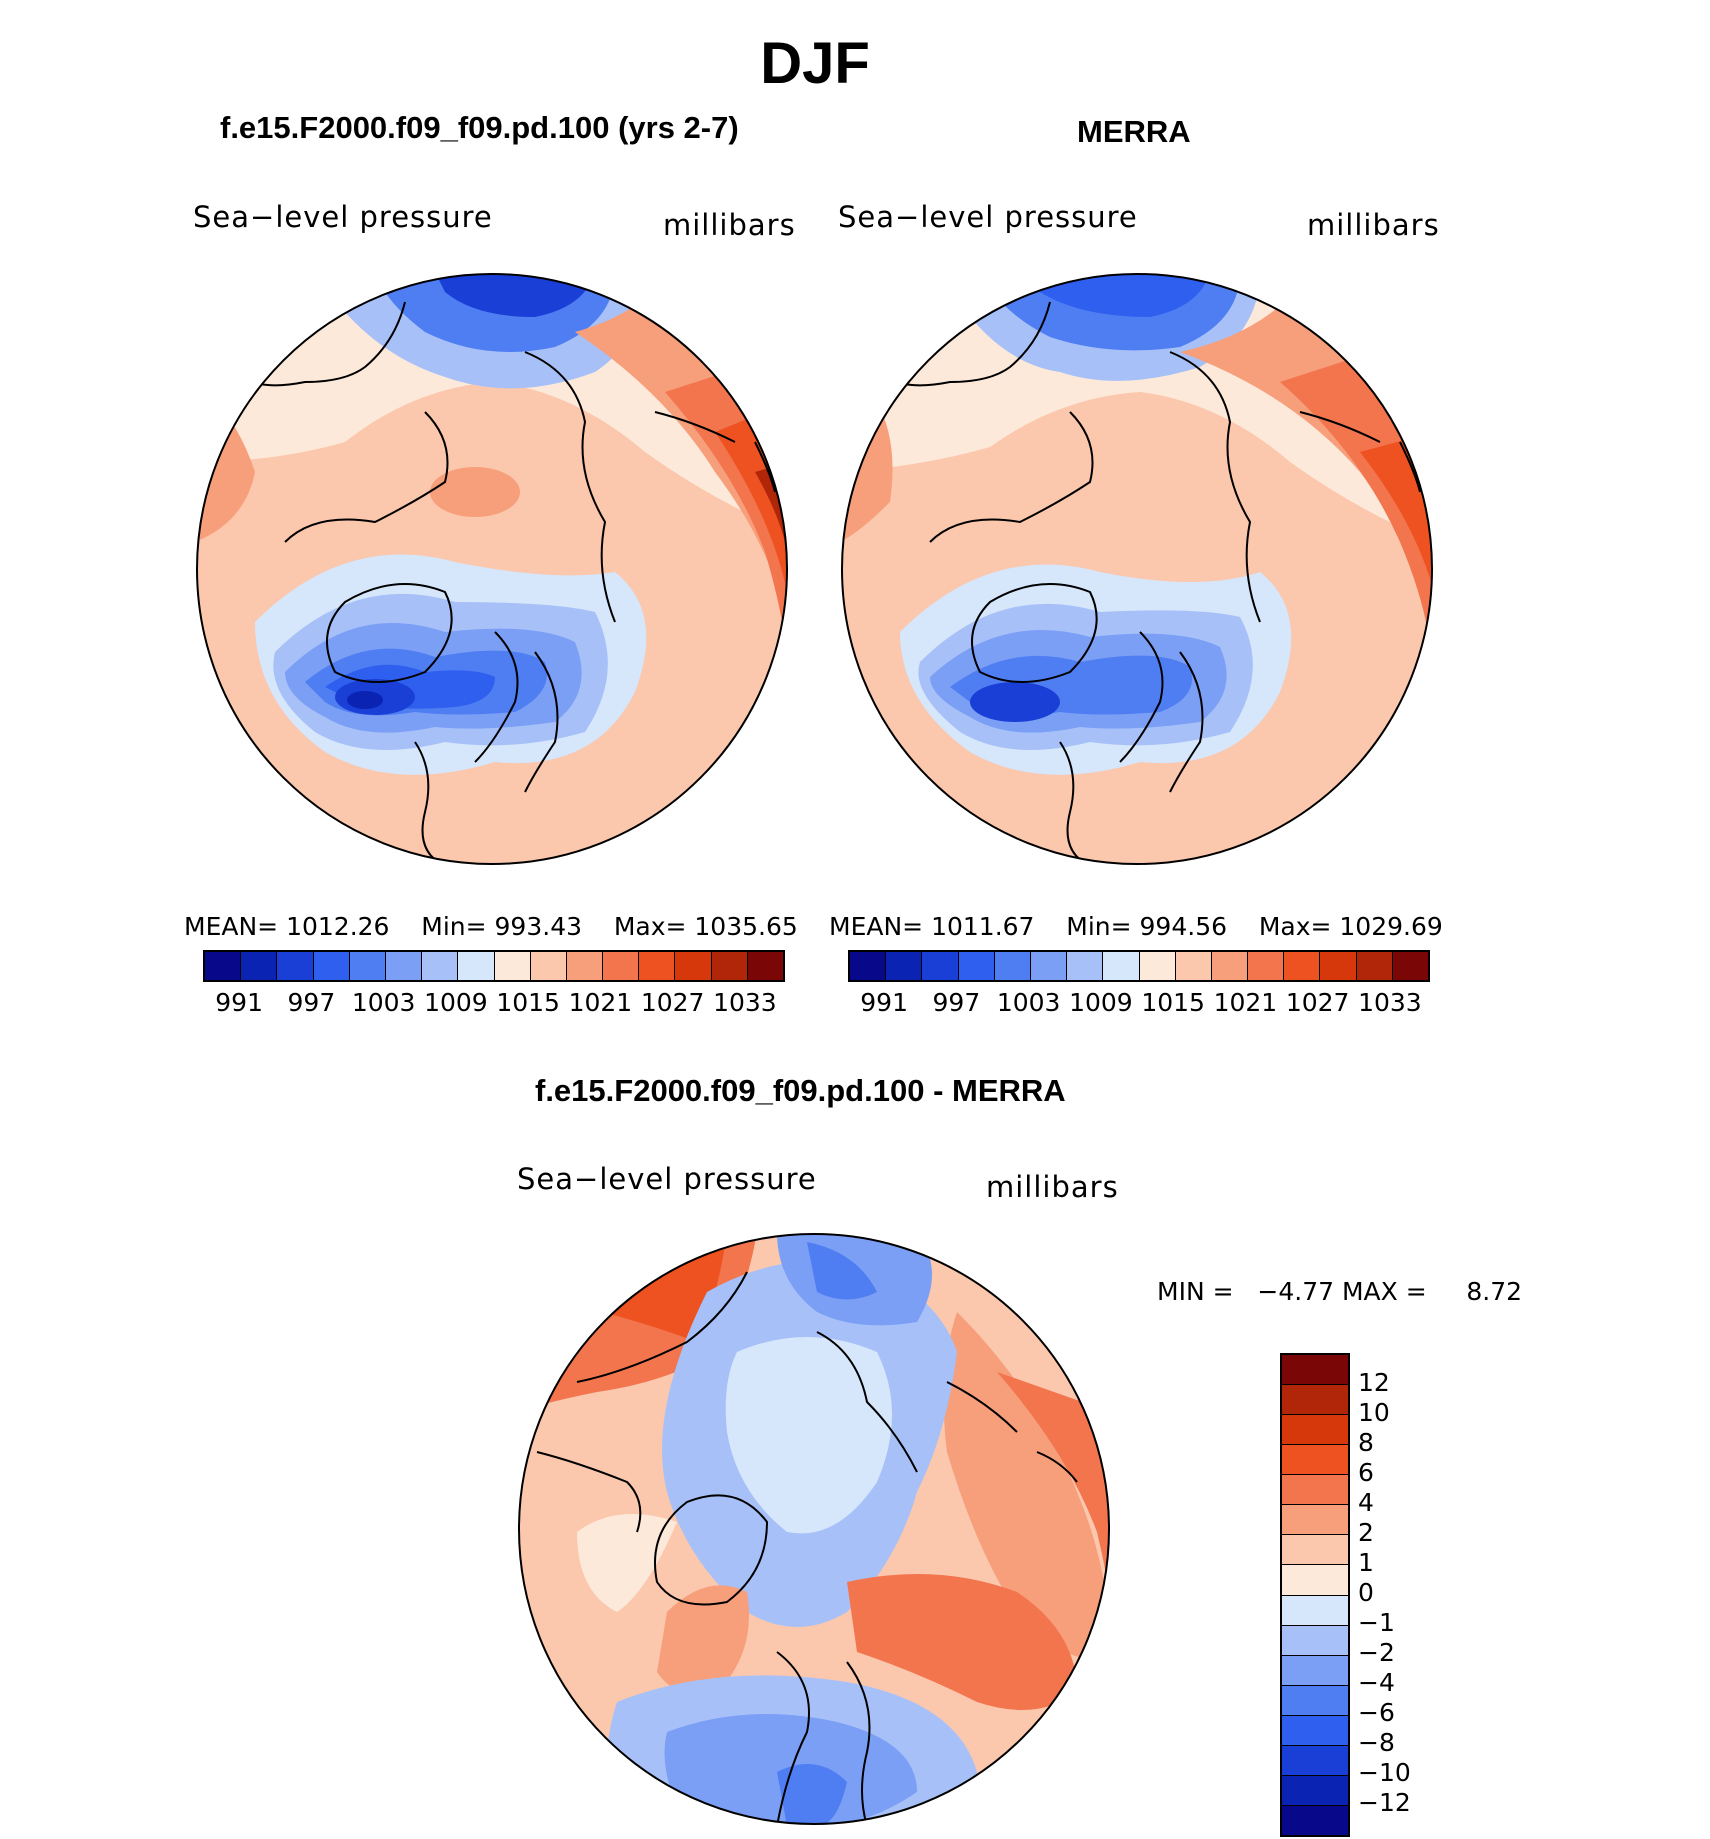 The width and height of the screenshot is (1710, 1839). I want to click on obs-max-label: Max=, so click(1295, 926).